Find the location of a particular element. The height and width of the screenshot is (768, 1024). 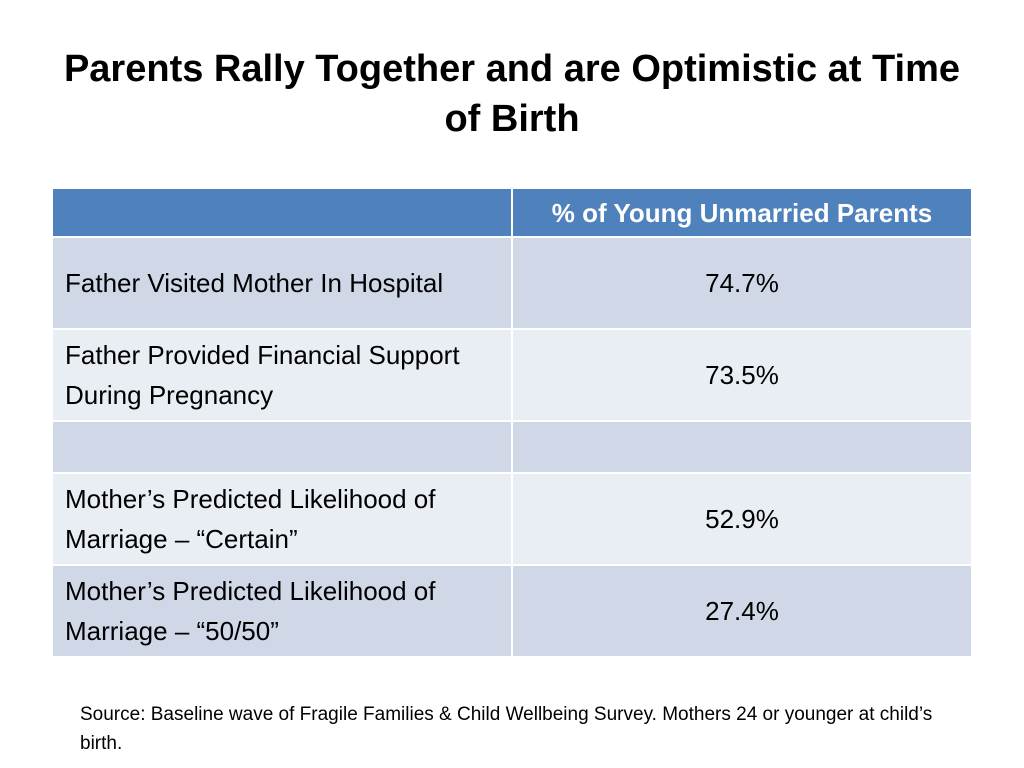

table-row: Father Visited Mother In Hospital 74.7% is located at coordinates (512, 283).